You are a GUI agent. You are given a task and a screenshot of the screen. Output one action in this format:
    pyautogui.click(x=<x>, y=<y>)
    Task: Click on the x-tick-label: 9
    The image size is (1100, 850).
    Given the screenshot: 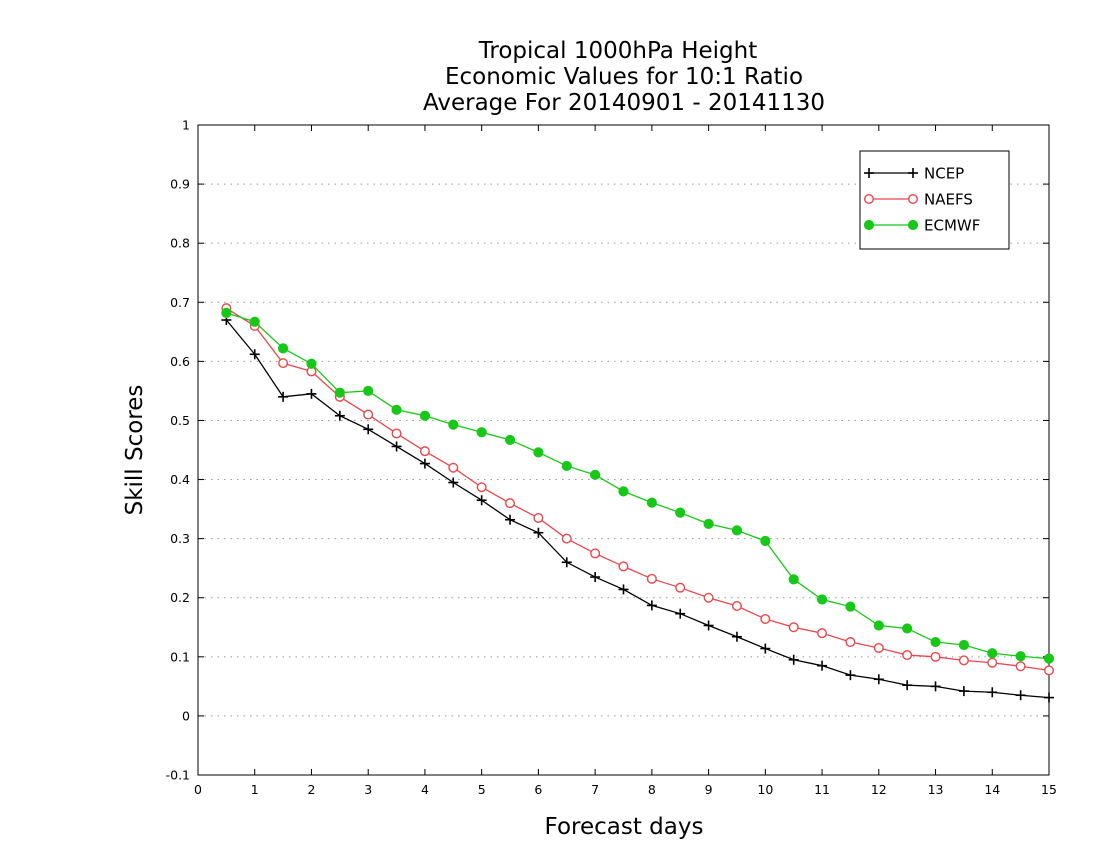 What is the action you would take?
    pyautogui.click(x=709, y=789)
    